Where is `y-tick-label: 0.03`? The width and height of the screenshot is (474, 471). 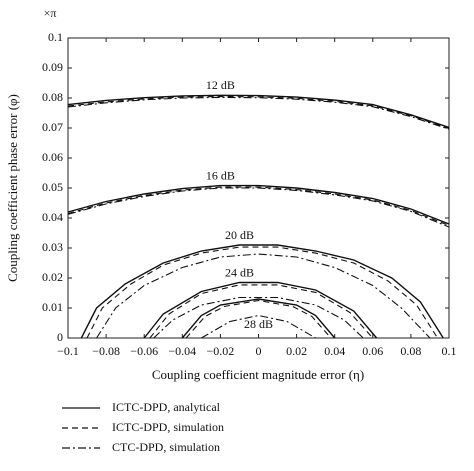 y-tick-label: 0.03 is located at coordinates (52, 247).